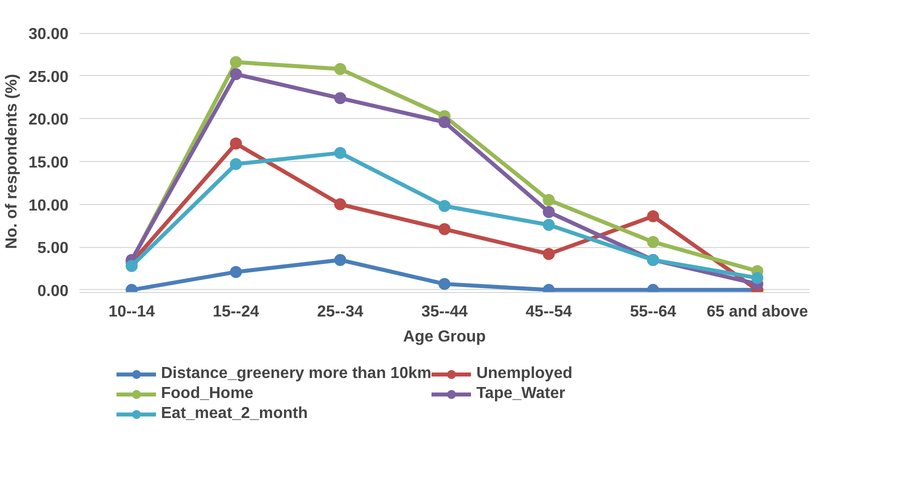 The height and width of the screenshot is (478, 902). Describe the element at coordinates (11, 162) in the screenshot. I see `y-axis-title: No. of respondents (%)` at that location.